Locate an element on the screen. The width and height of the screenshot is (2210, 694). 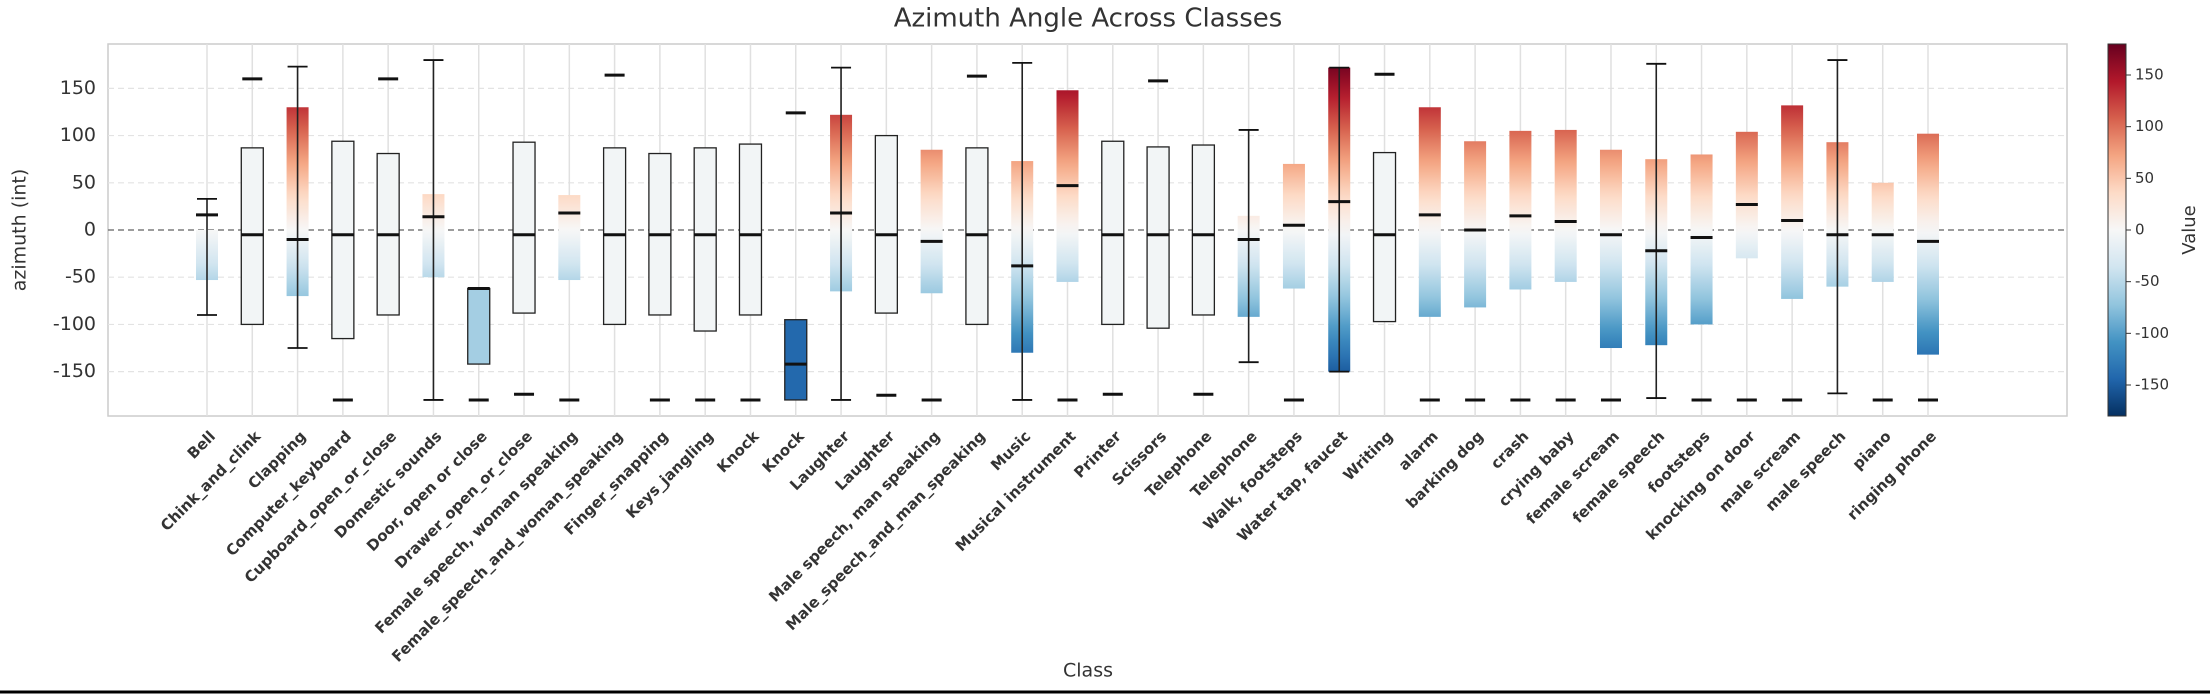
y-tick-label: 0 is located at coordinates (90, 230).